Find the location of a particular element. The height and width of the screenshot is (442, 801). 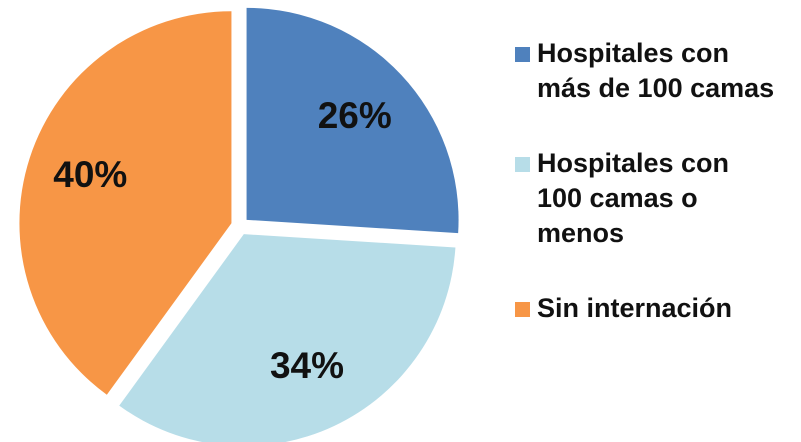

pie-slice is located at coordinates (352, 120).